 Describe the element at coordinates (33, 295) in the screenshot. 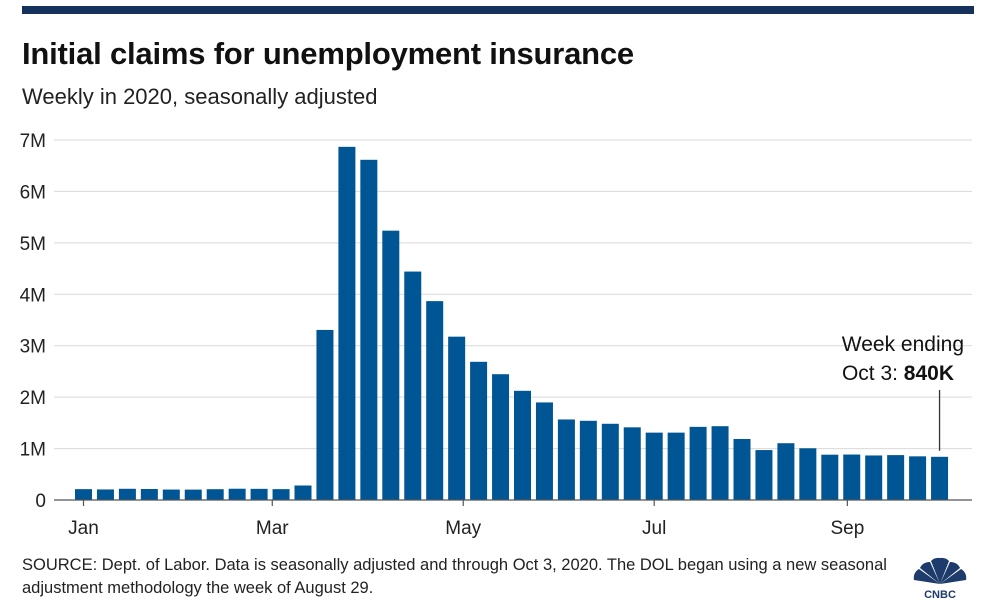

I see `y-tick-label: 4M` at that location.